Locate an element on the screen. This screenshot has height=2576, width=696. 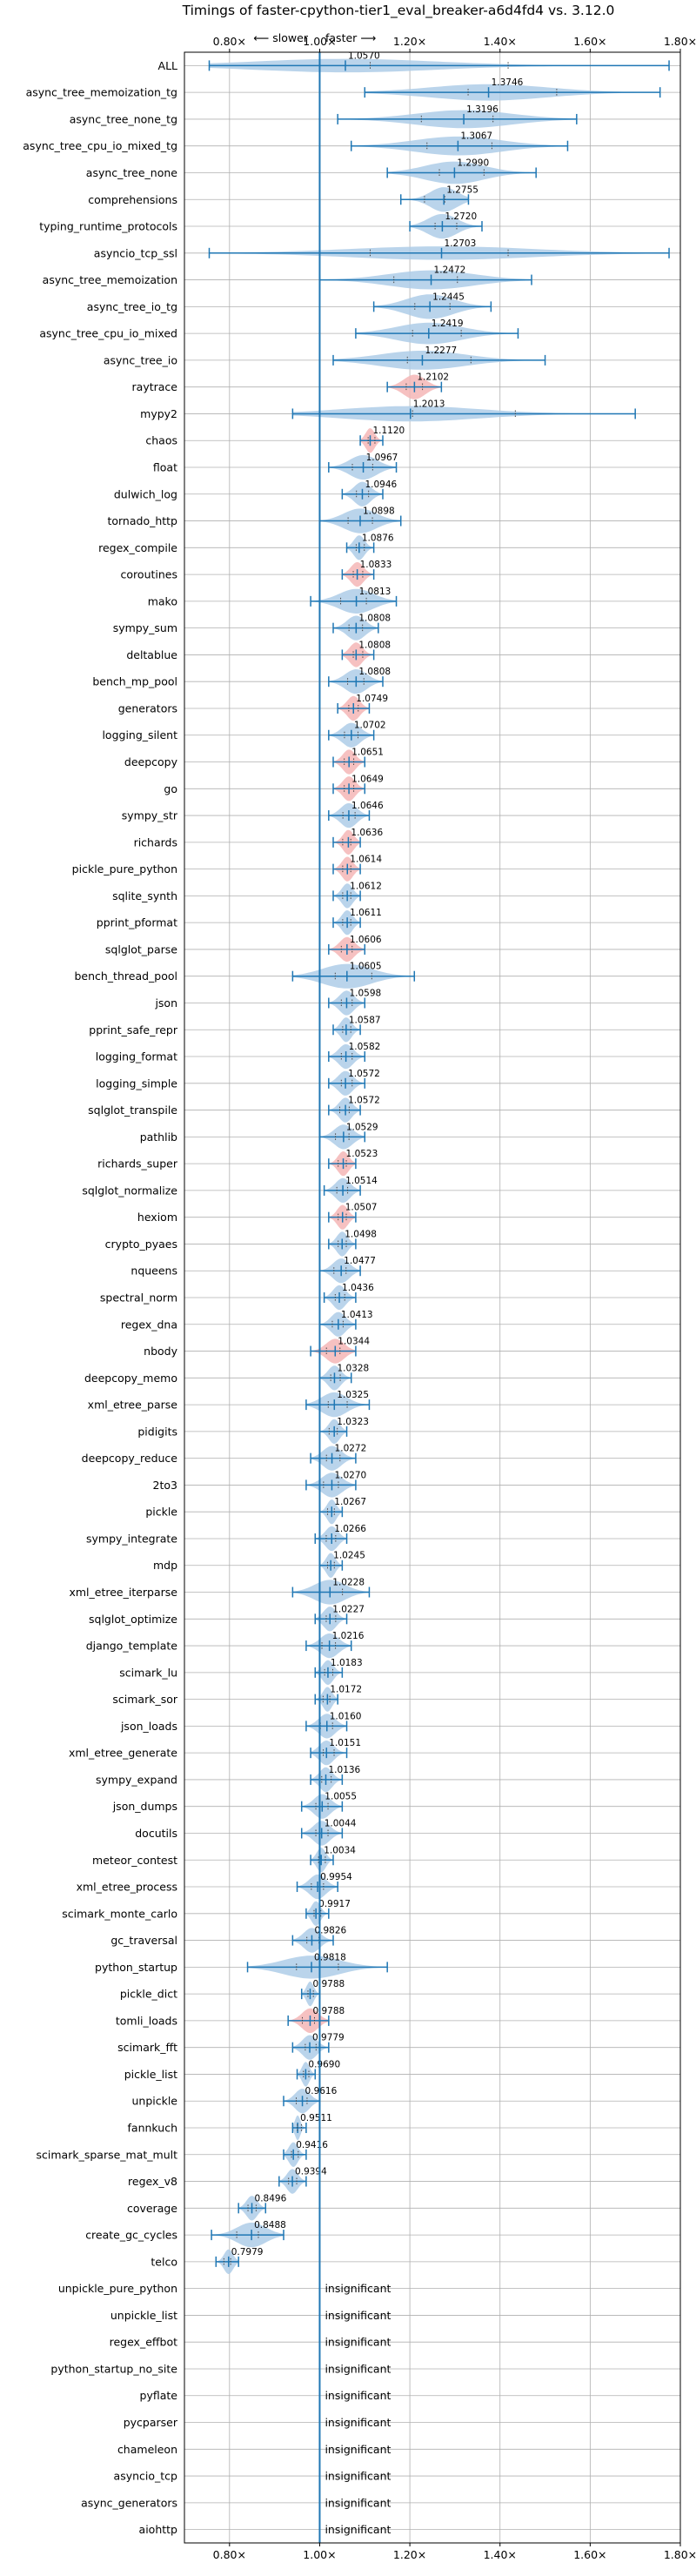
benchmark-label: pyflate is located at coordinates (159, 2395).